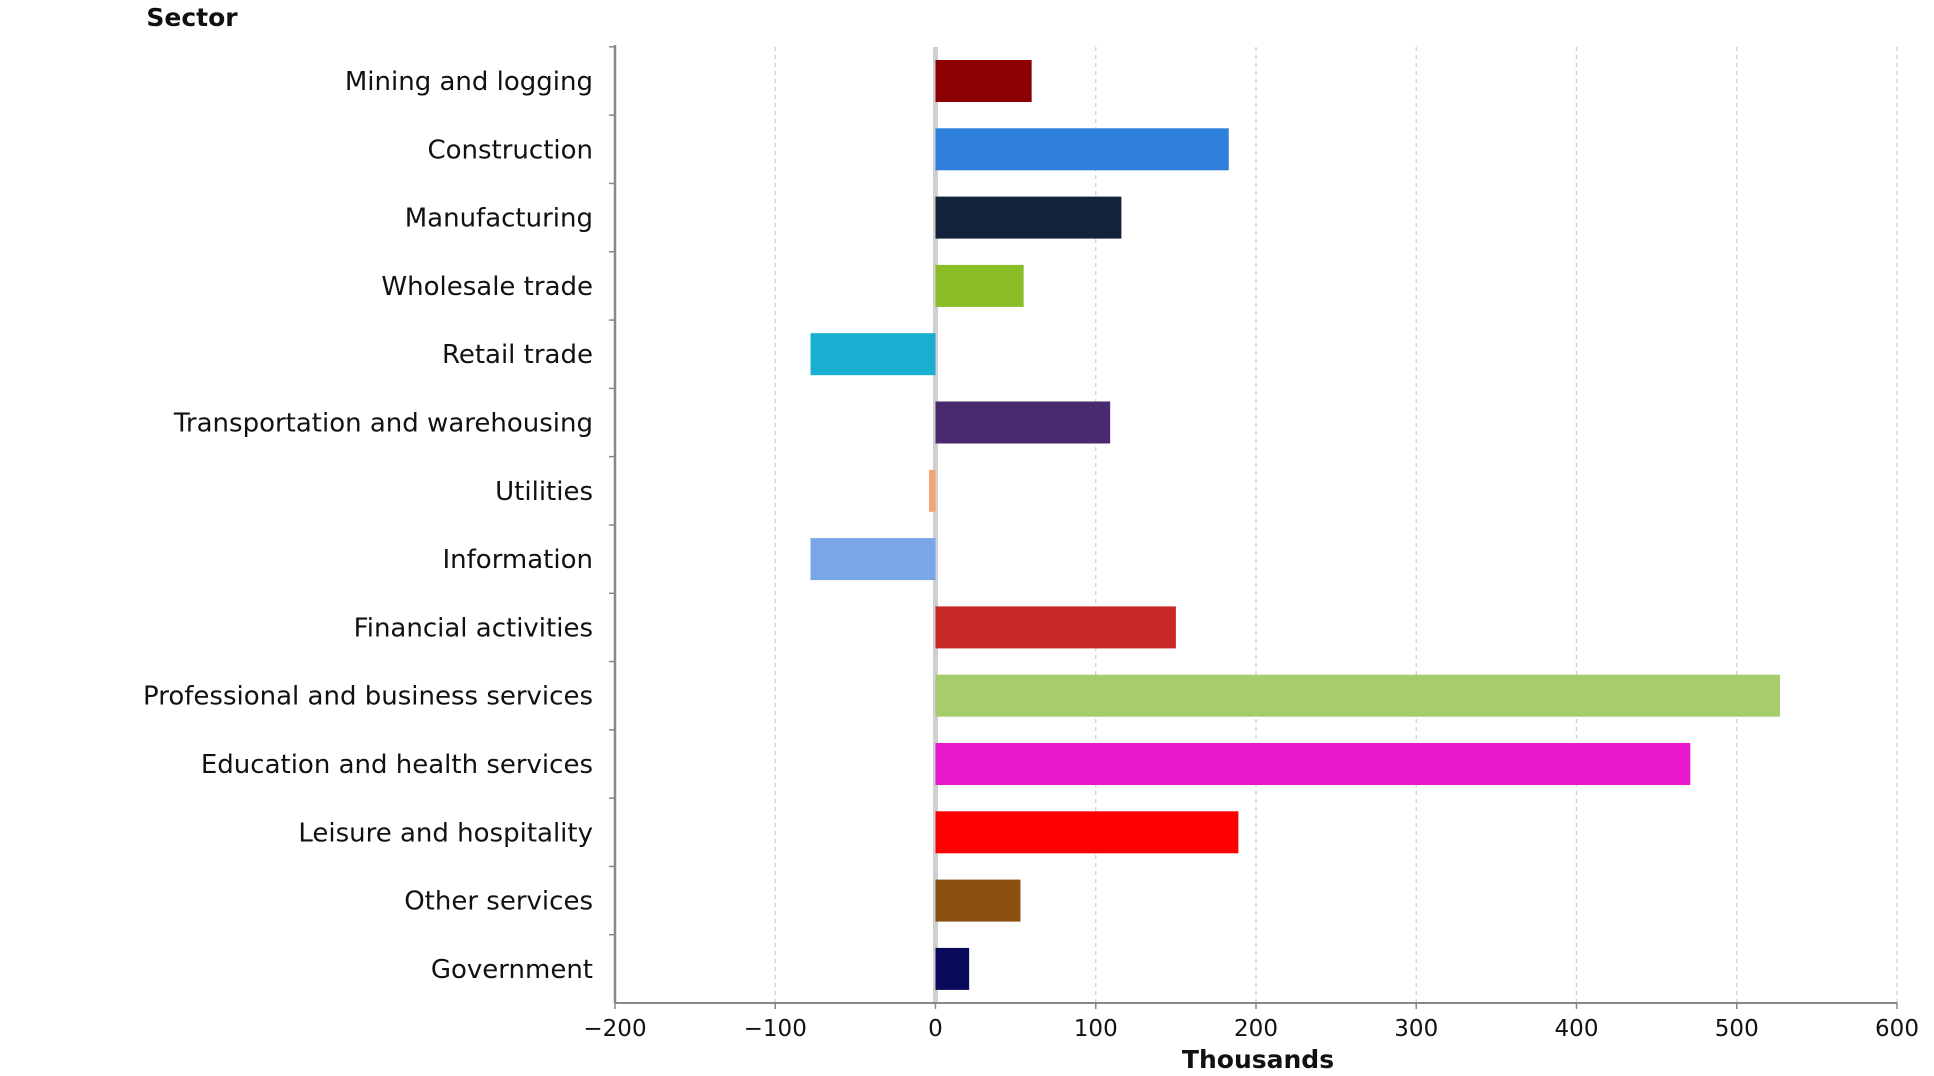 This screenshot has height=1076, width=1934. I want to click on category-label: Transportation and warehousing, so click(383, 424).